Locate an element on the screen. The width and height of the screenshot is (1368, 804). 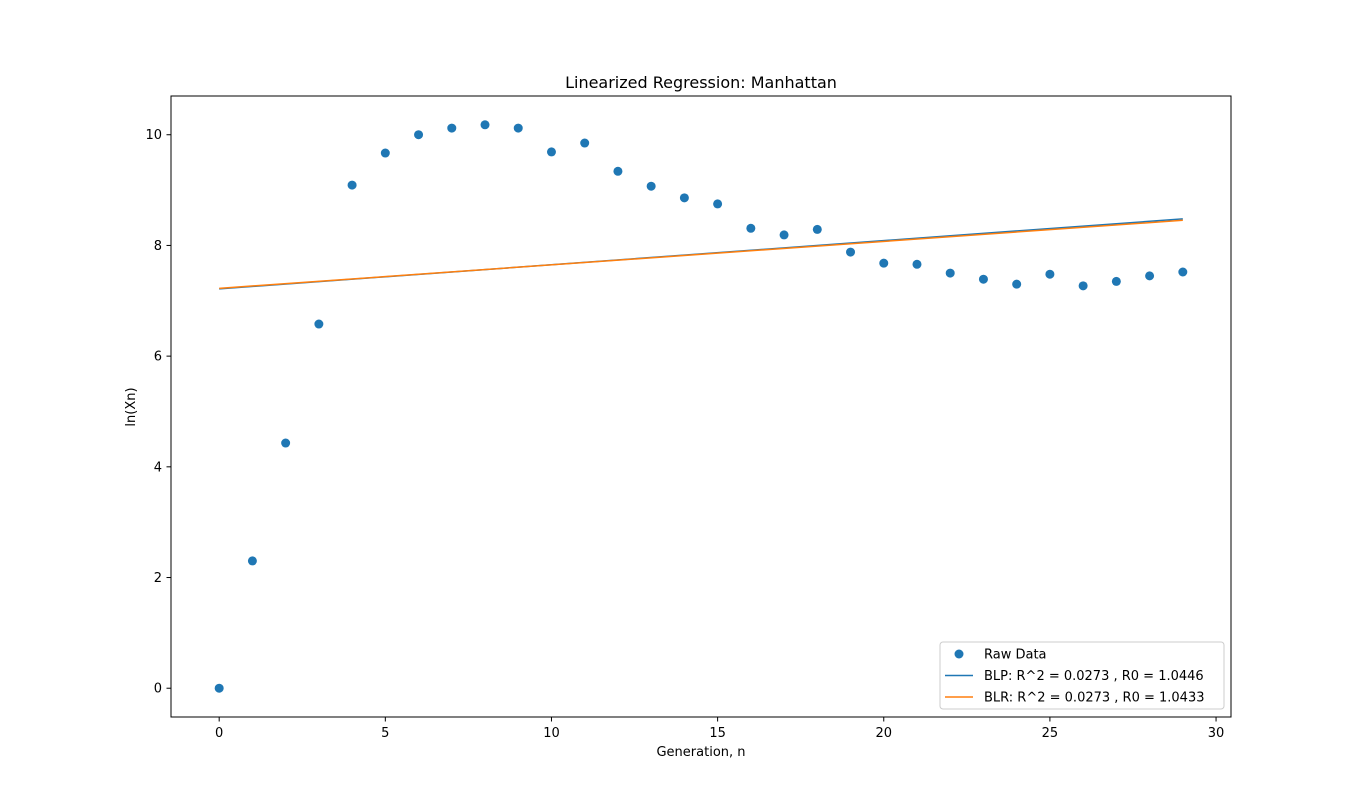
chart-title: Linearized Regression: Manhattan is located at coordinates (701, 82).